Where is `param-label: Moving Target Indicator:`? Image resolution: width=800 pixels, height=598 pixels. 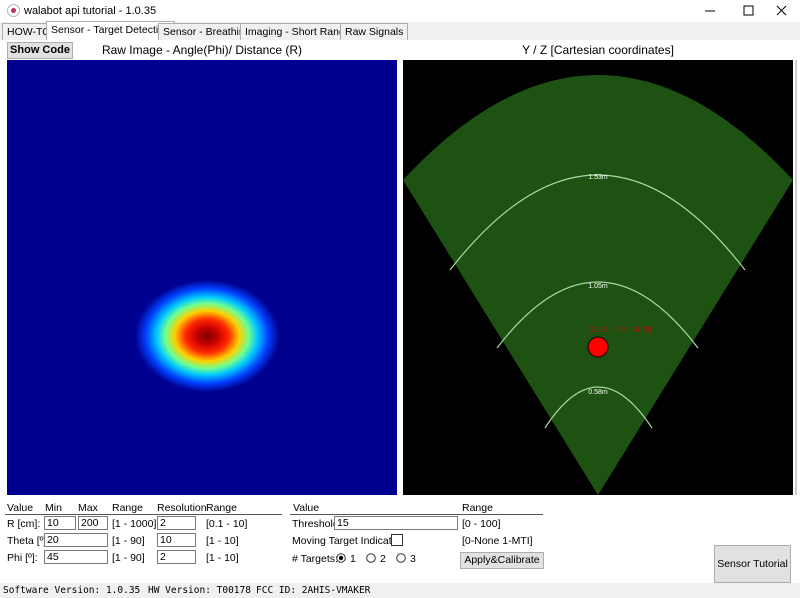
param-label: Moving Target Indicator: is located at coordinates (348, 541).